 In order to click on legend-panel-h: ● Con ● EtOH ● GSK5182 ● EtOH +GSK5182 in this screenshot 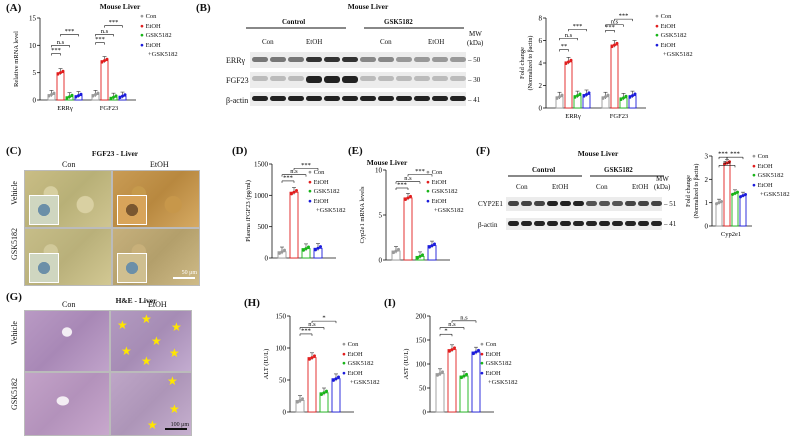, I will do `click(361, 364)`.